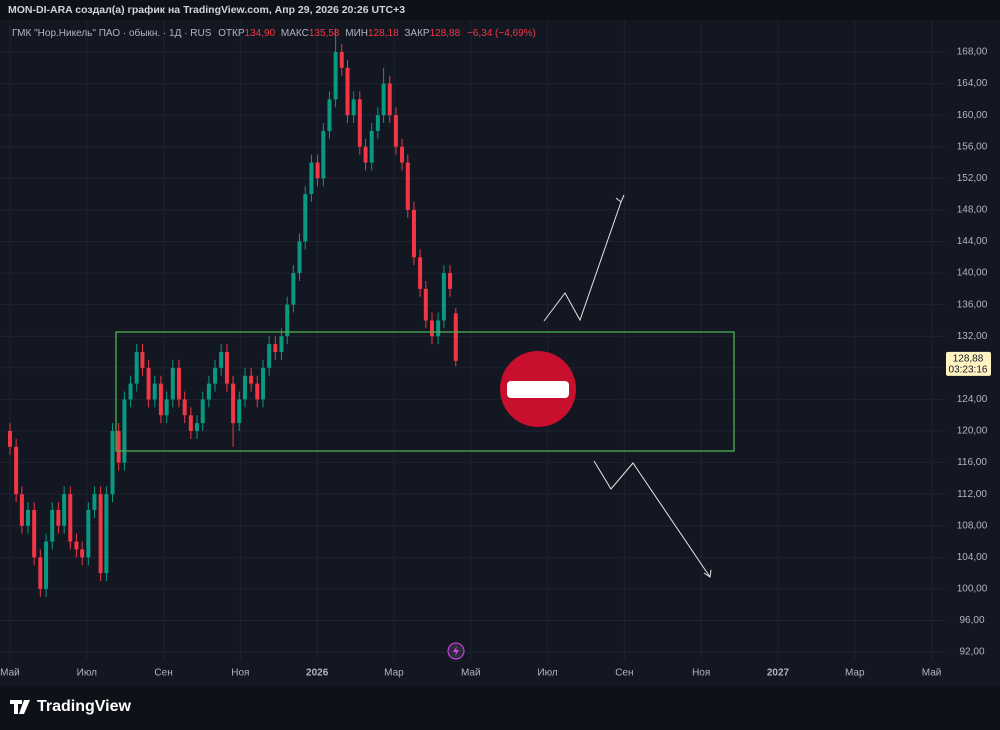 This screenshot has height=730, width=1000. I want to click on y-tick-label: 136,00, so click(972, 304).